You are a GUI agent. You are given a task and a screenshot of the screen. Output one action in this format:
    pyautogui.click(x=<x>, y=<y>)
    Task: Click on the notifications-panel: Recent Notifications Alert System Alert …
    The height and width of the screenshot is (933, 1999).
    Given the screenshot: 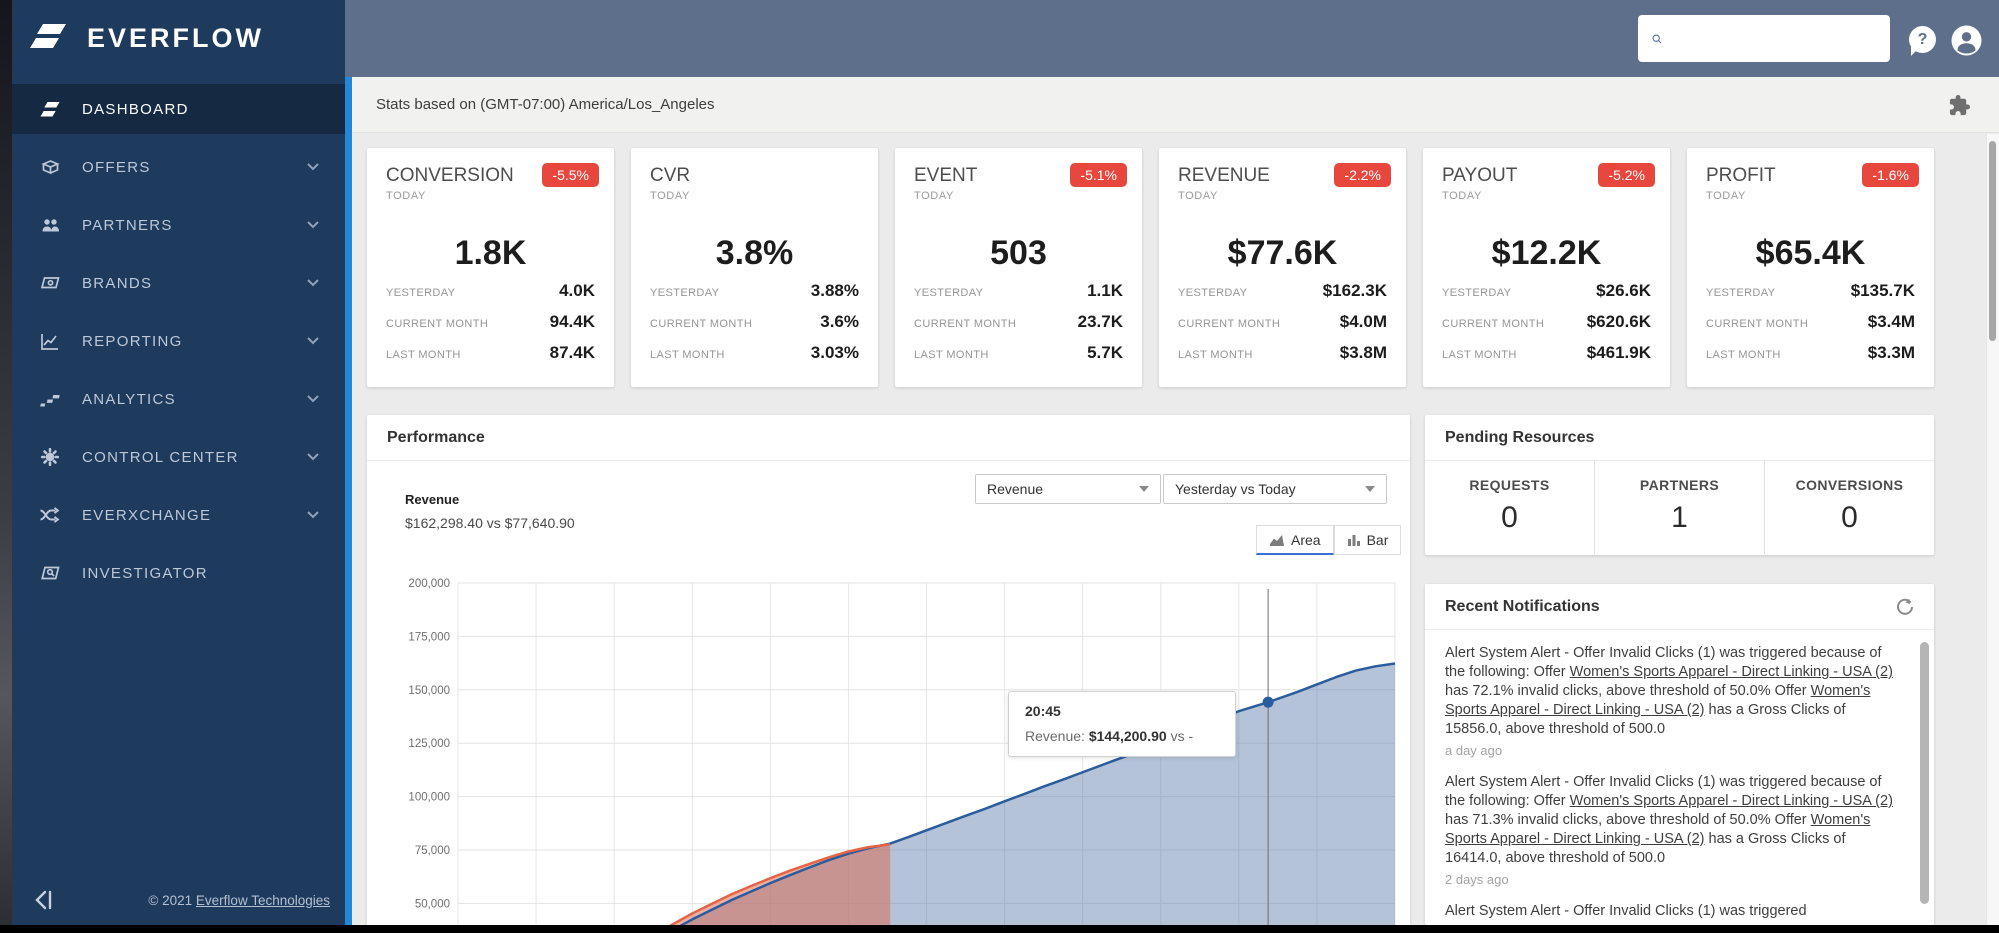 What is the action you would take?
    pyautogui.click(x=1679, y=754)
    